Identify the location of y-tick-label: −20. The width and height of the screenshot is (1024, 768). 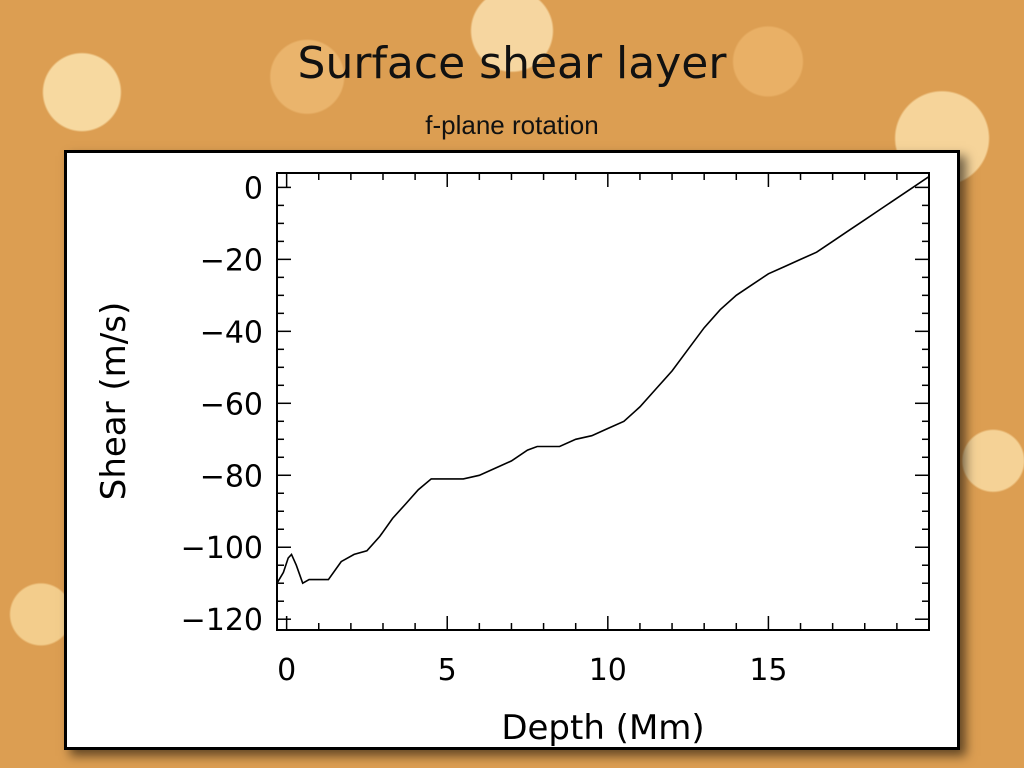
(231, 260).